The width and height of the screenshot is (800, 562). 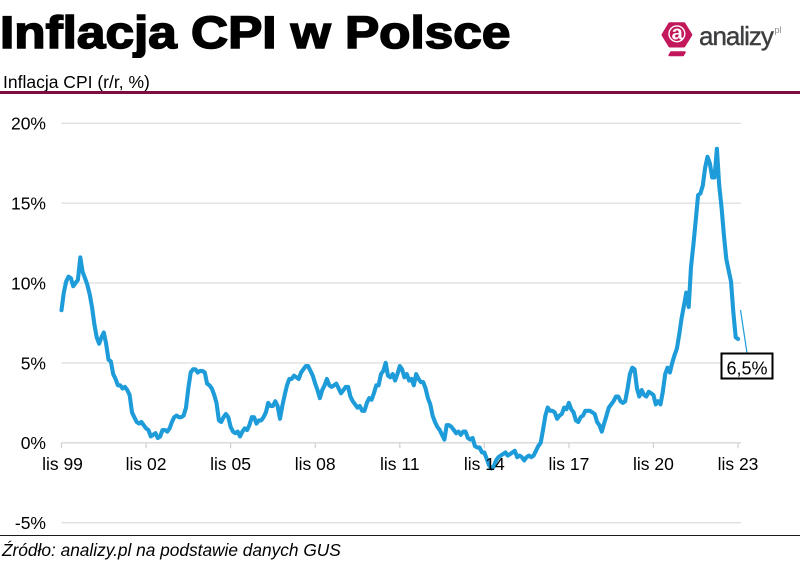 I want to click on svg-text: lis 11, so click(x=400, y=464).